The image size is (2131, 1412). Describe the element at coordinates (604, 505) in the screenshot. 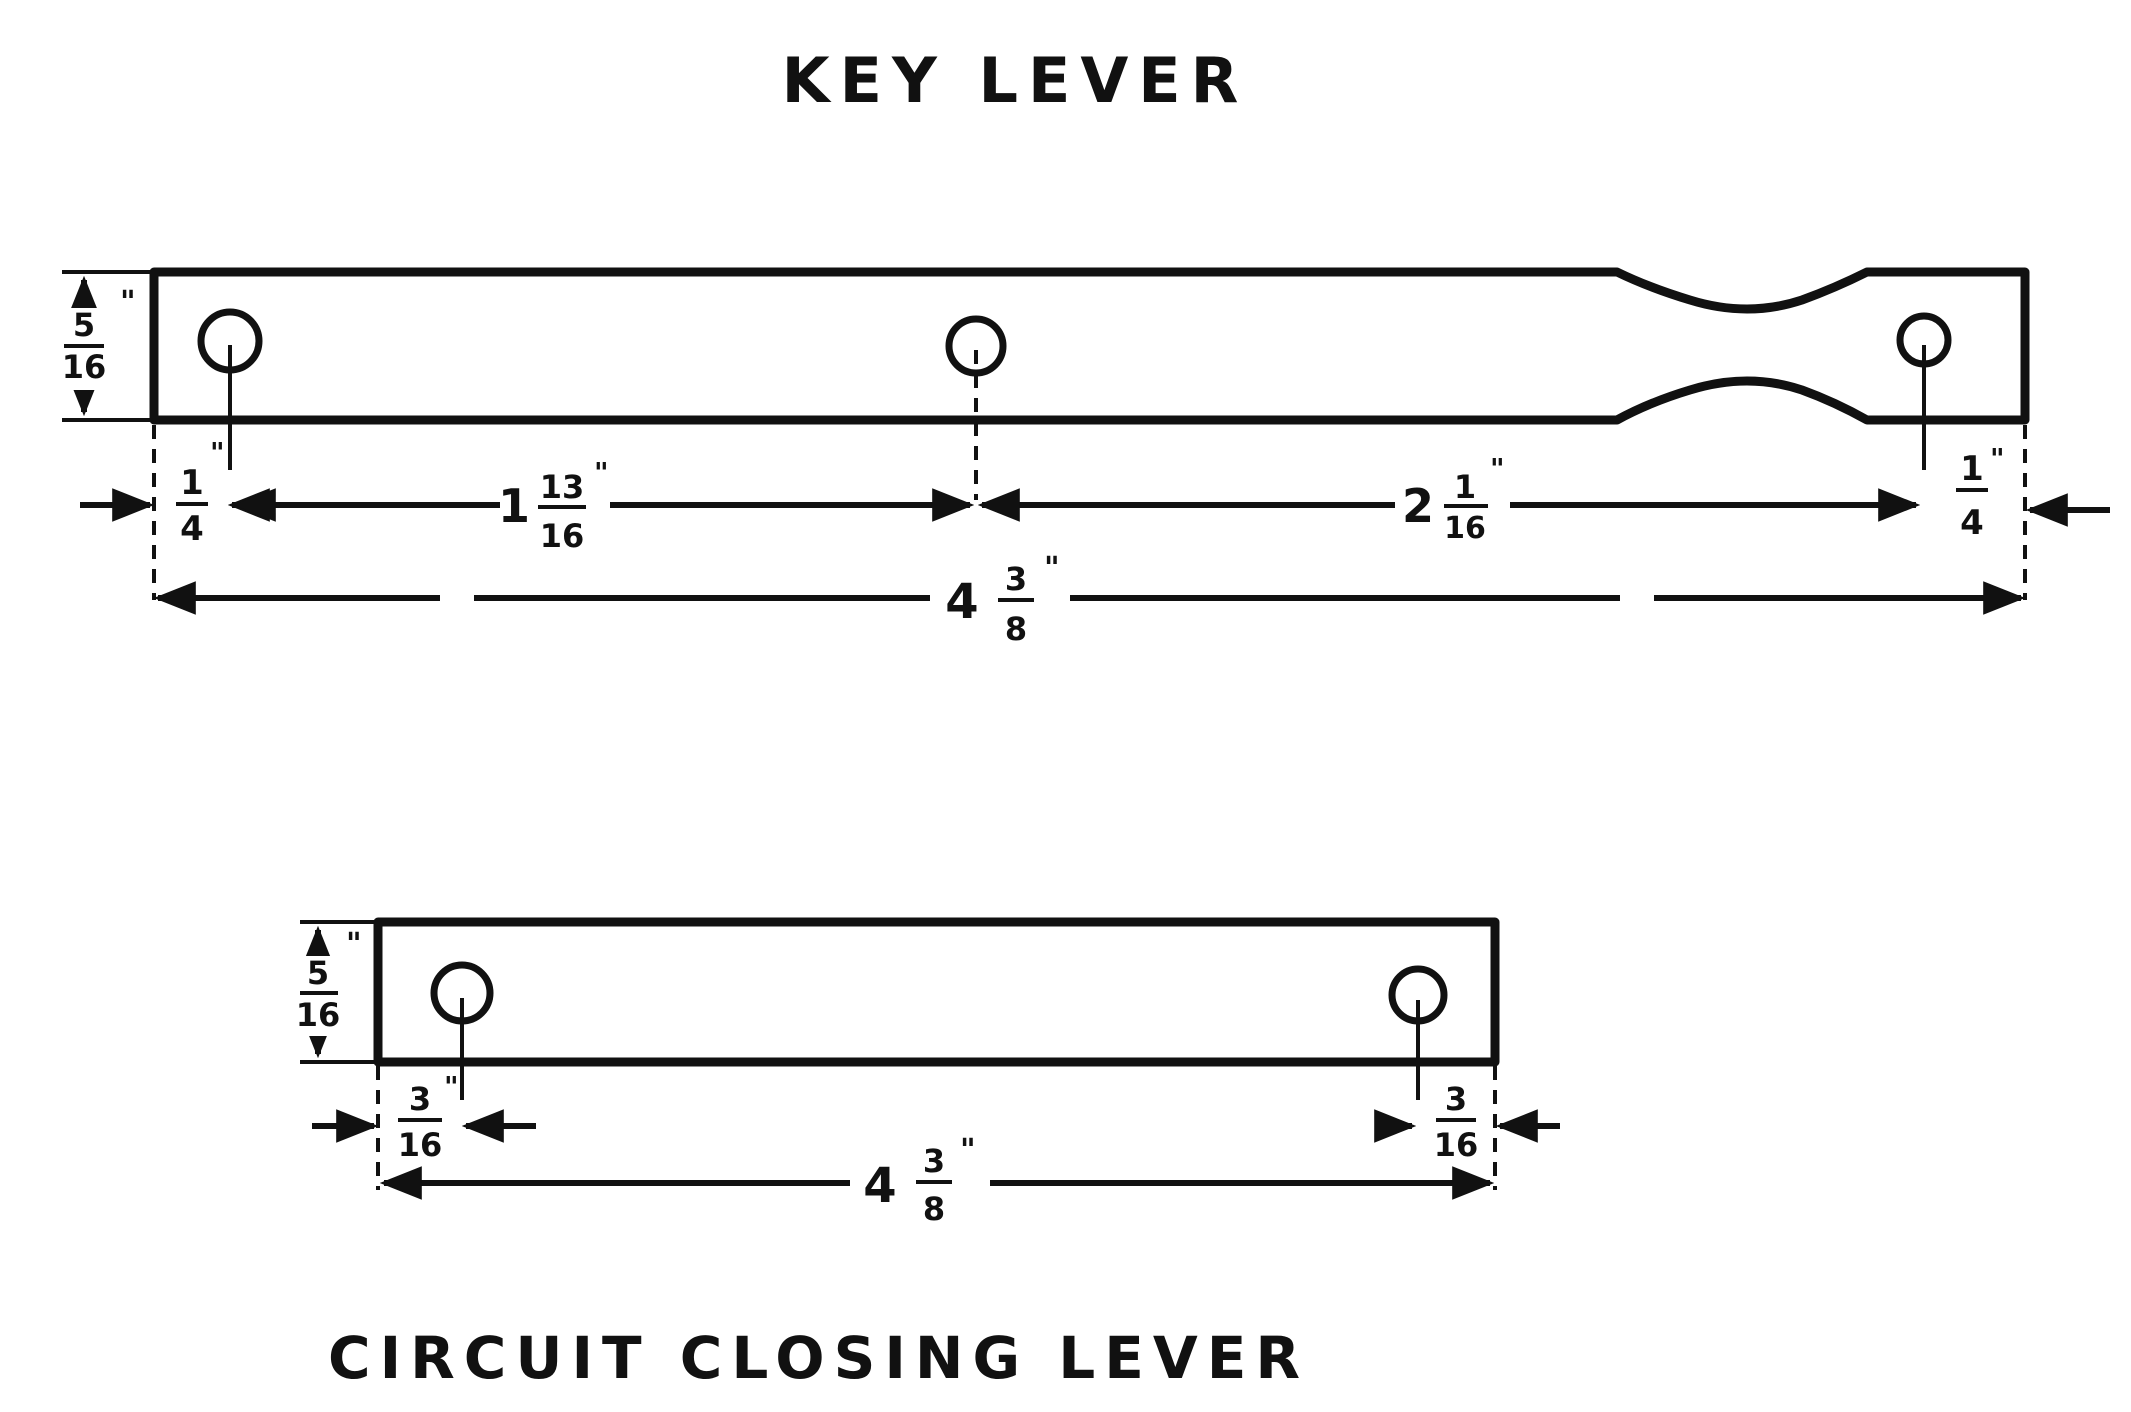

I see `key-lever-spacing1-dimension: 1 13 16 "` at that location.